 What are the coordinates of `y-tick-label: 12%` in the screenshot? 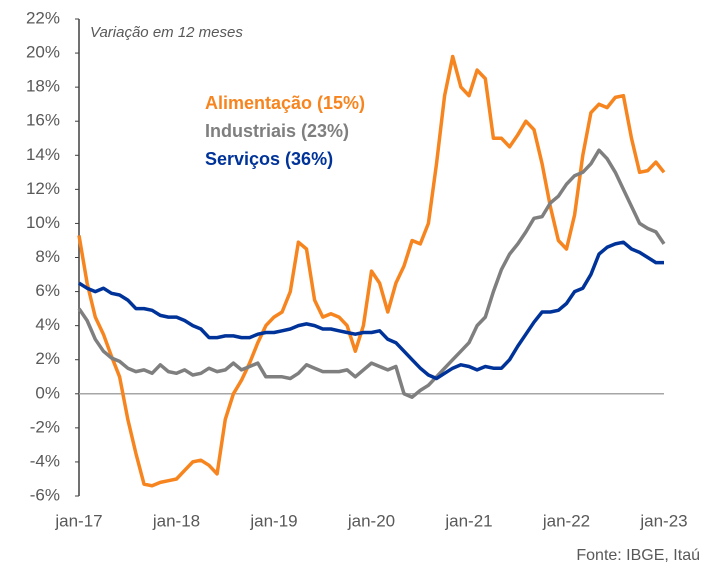 It's located at (43, 188).